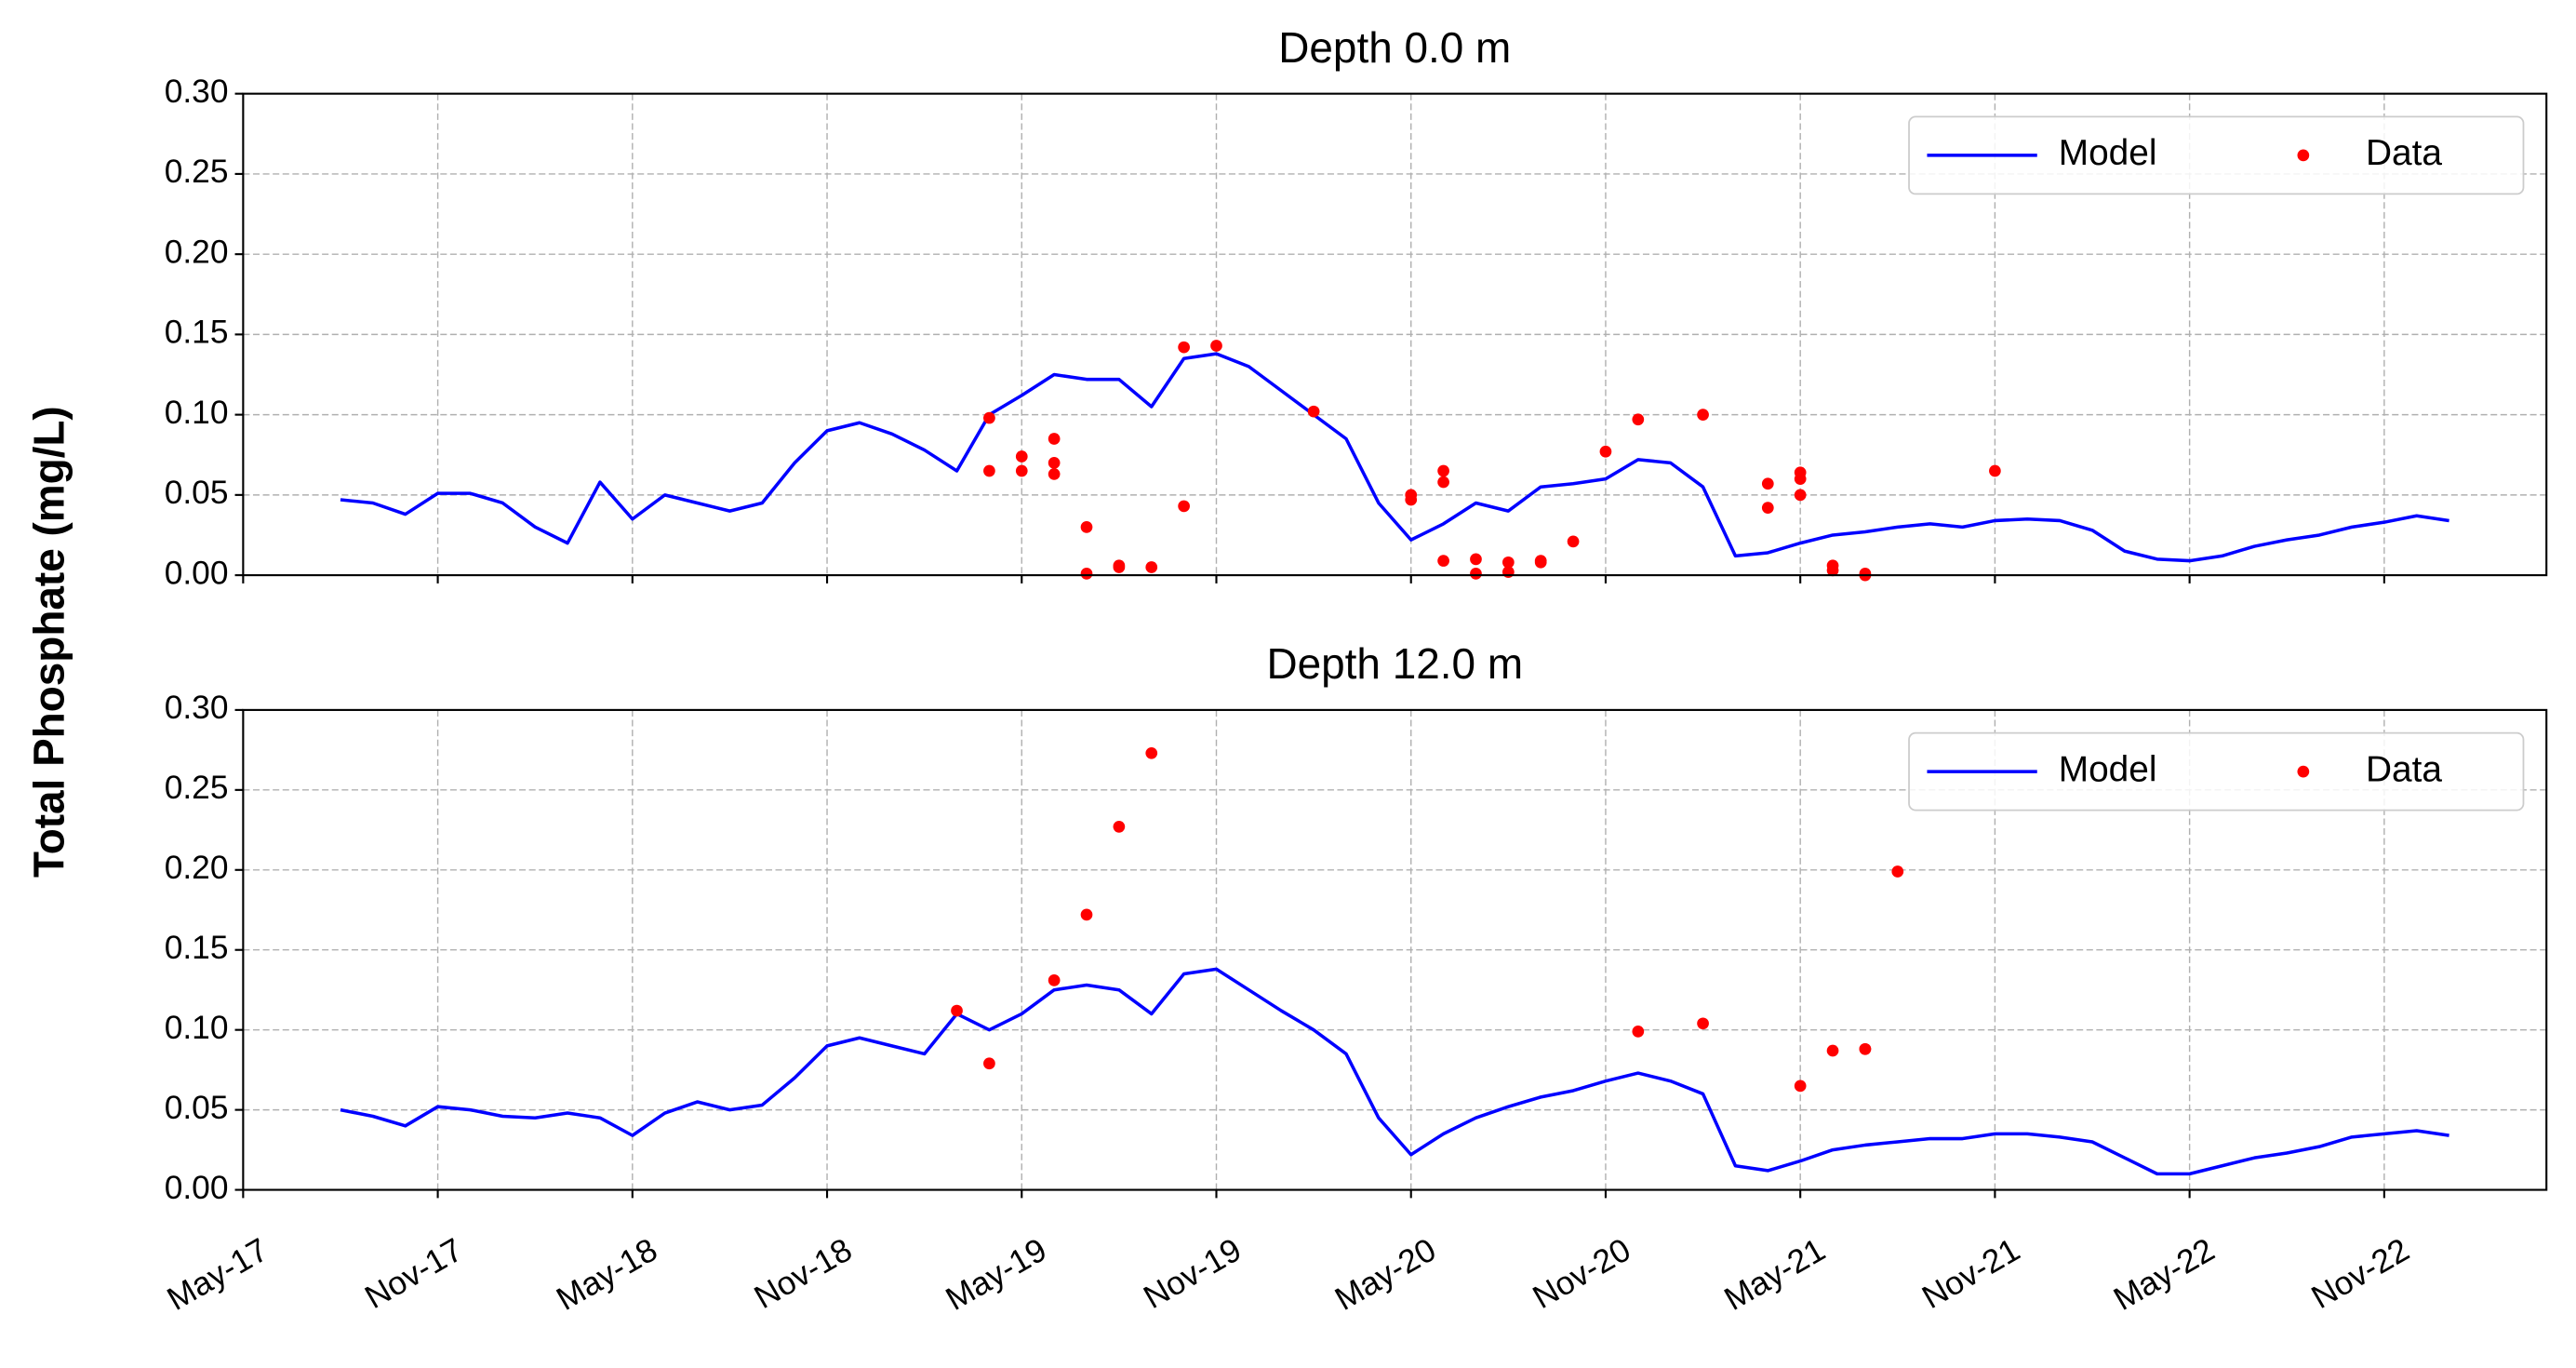 Image resolution: width=2576 pixels, height=1368 pixels. I want to click on x-tick-label: May-17, so click(217, 1274).